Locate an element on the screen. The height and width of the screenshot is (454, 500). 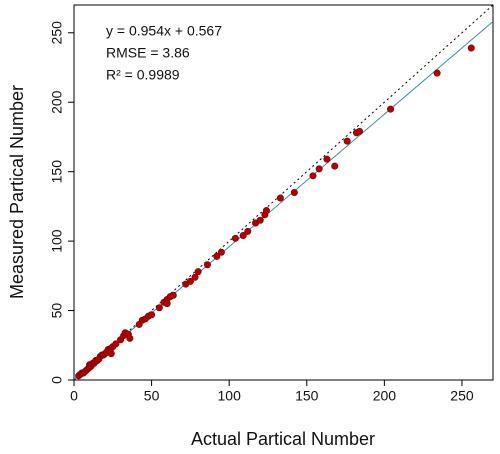
x-tick-label: 200 is located at coordinates (385, 396).